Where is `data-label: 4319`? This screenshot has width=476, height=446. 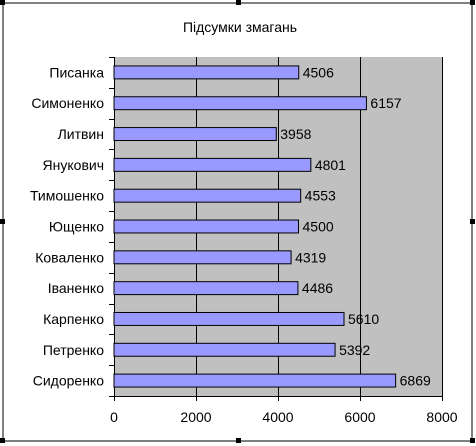 data-label: 4319 is located at coordinates (310, 257).